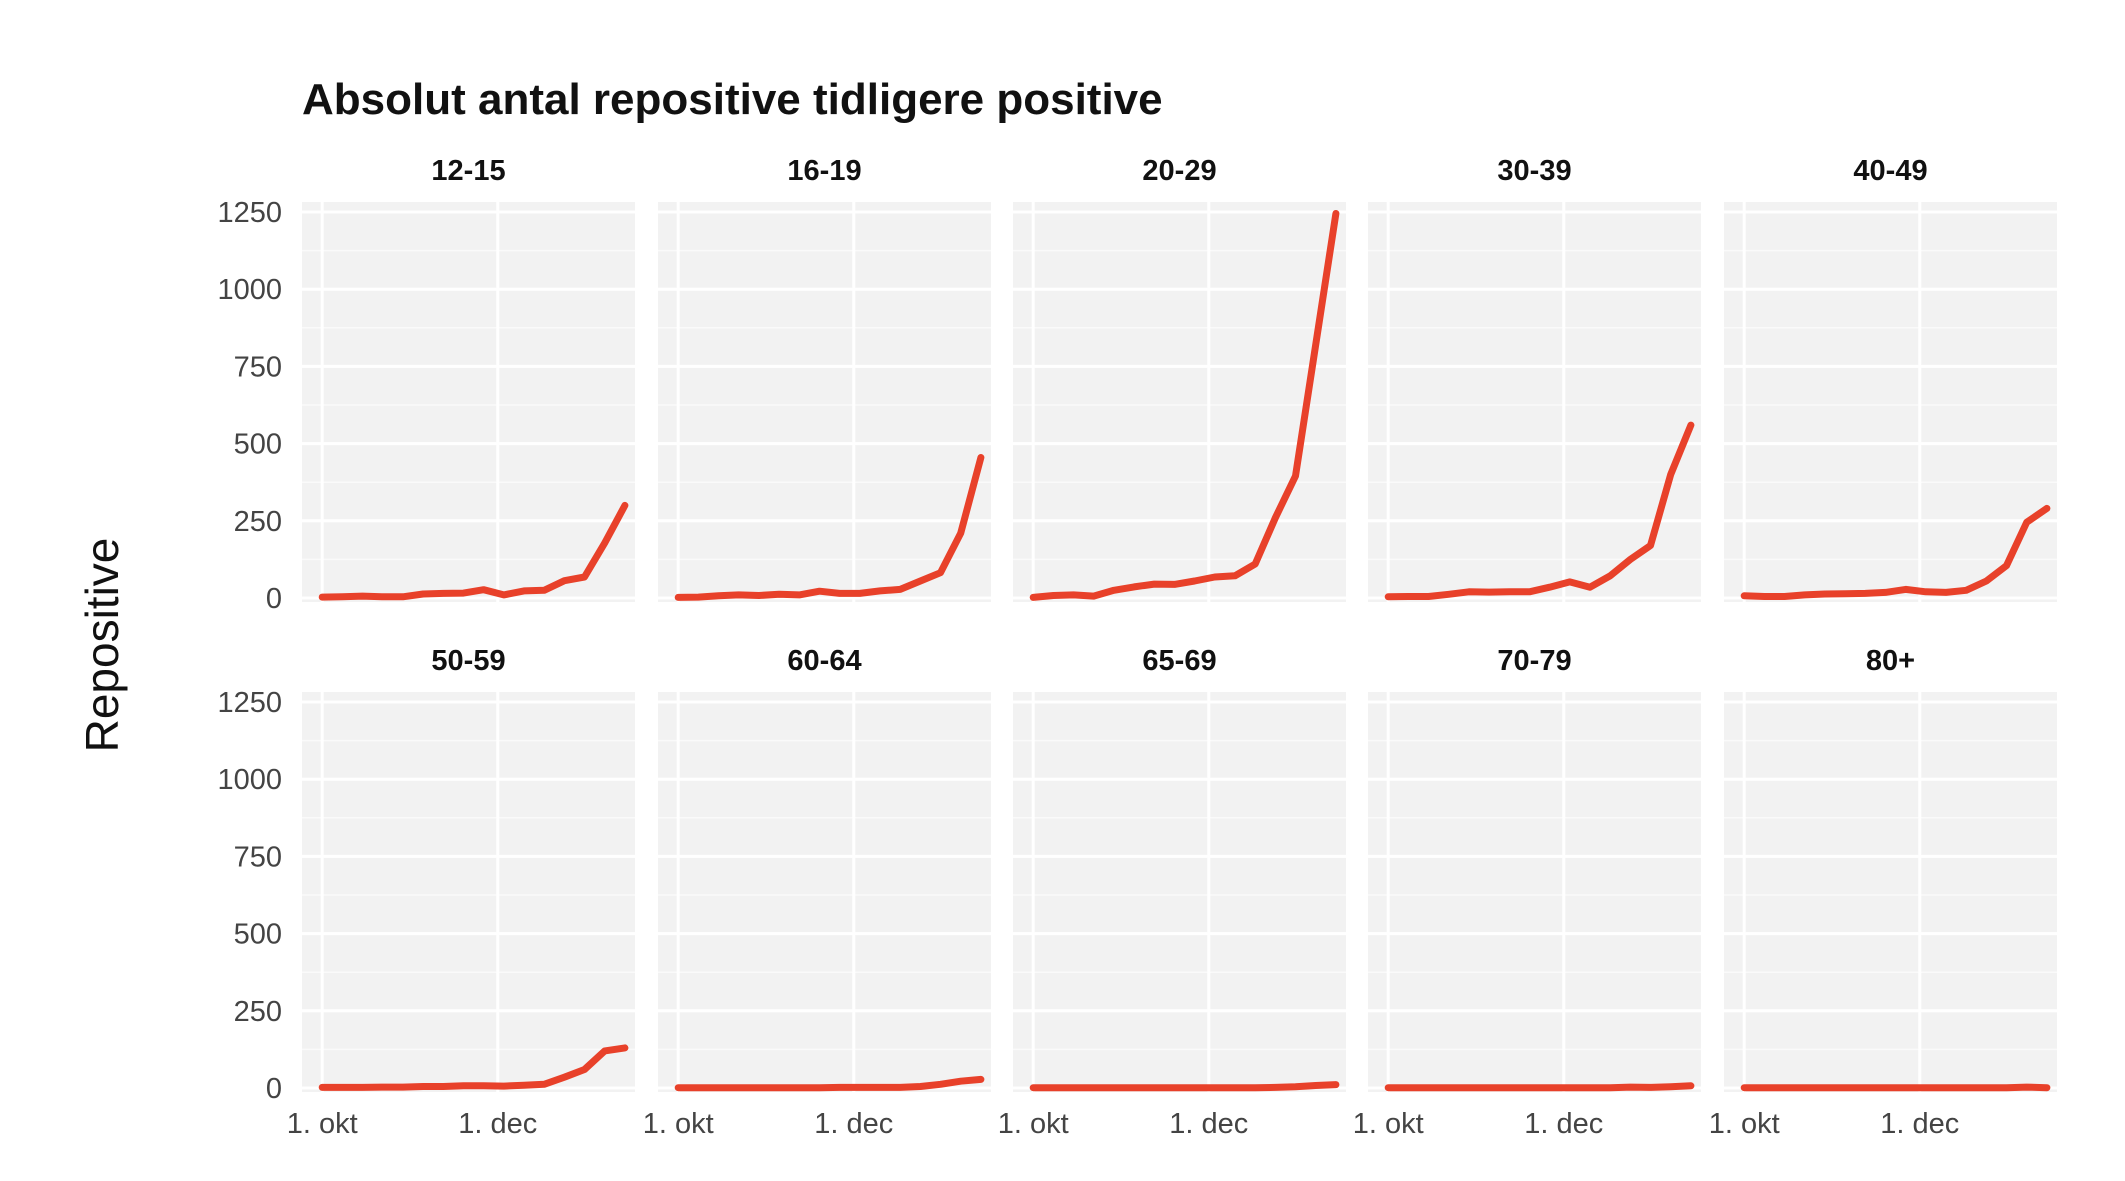 This screenshot has width=2125, height=1181. Describe the element at coordinates (1890, 171) in the screenshot. I see `facet-label: 40-49` at that location.